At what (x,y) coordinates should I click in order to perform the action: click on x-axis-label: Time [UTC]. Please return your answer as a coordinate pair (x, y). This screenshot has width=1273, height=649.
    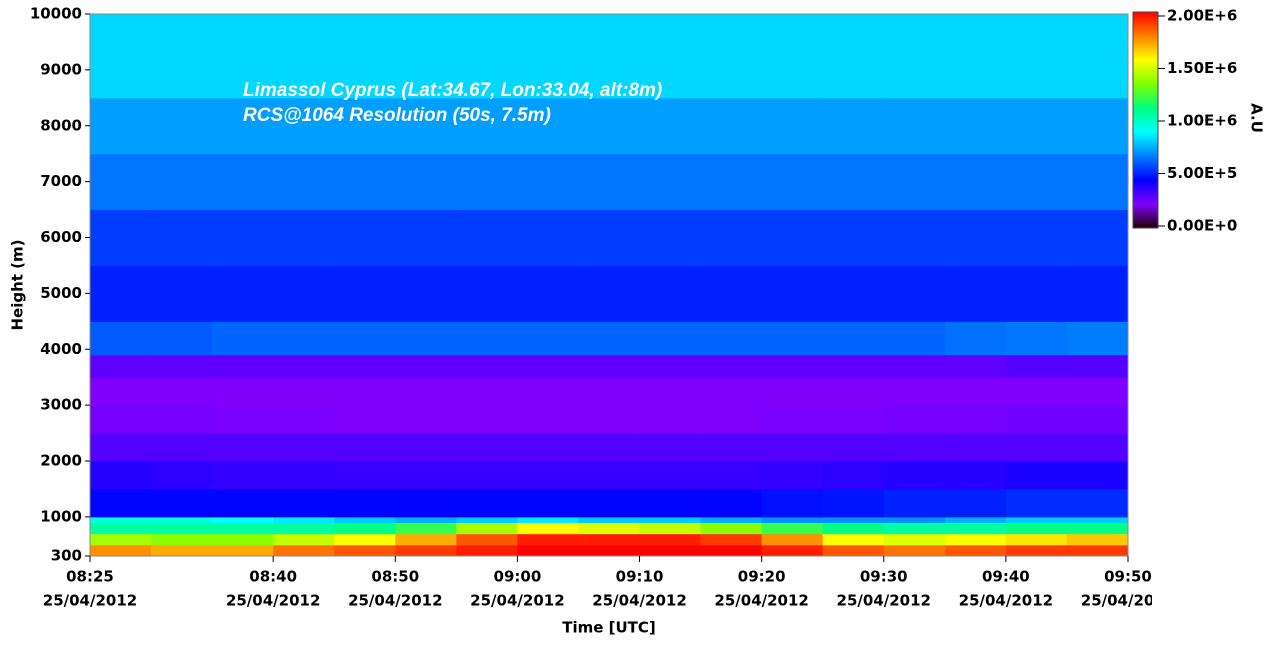
    Looking at the image, I should click on (609, 628).